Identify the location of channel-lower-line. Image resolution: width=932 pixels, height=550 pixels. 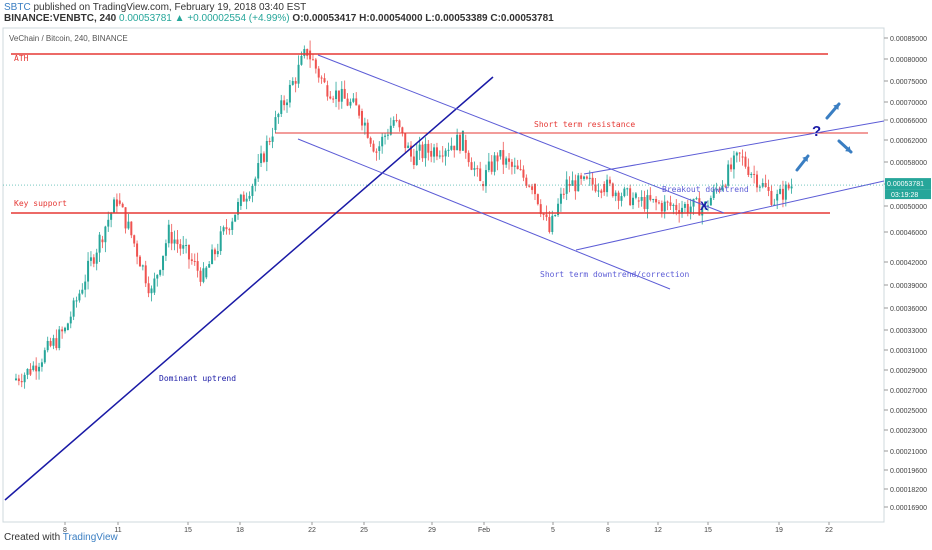
(484, 214).